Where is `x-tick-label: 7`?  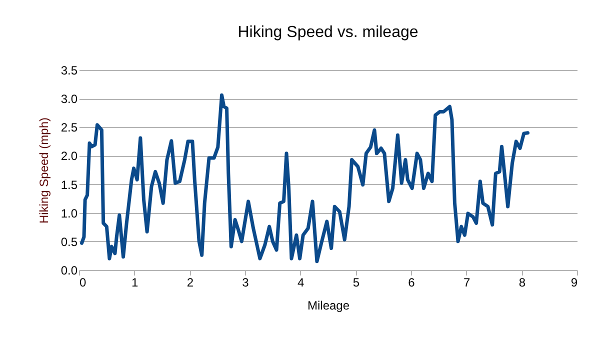 x-tick-label: 7 is located at coordinates (466, 283).